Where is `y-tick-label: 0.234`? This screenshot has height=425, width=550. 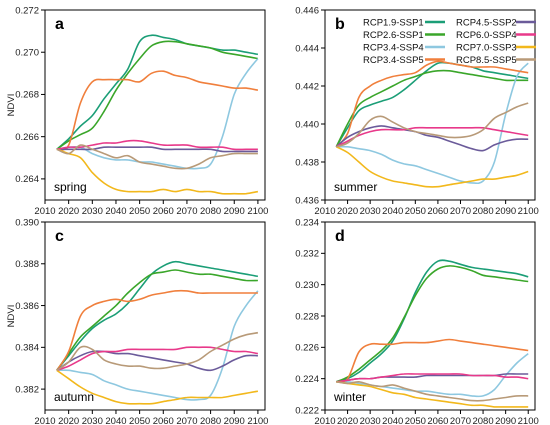
y-tick-label: 0.234 is located at coordinates (307, 222).